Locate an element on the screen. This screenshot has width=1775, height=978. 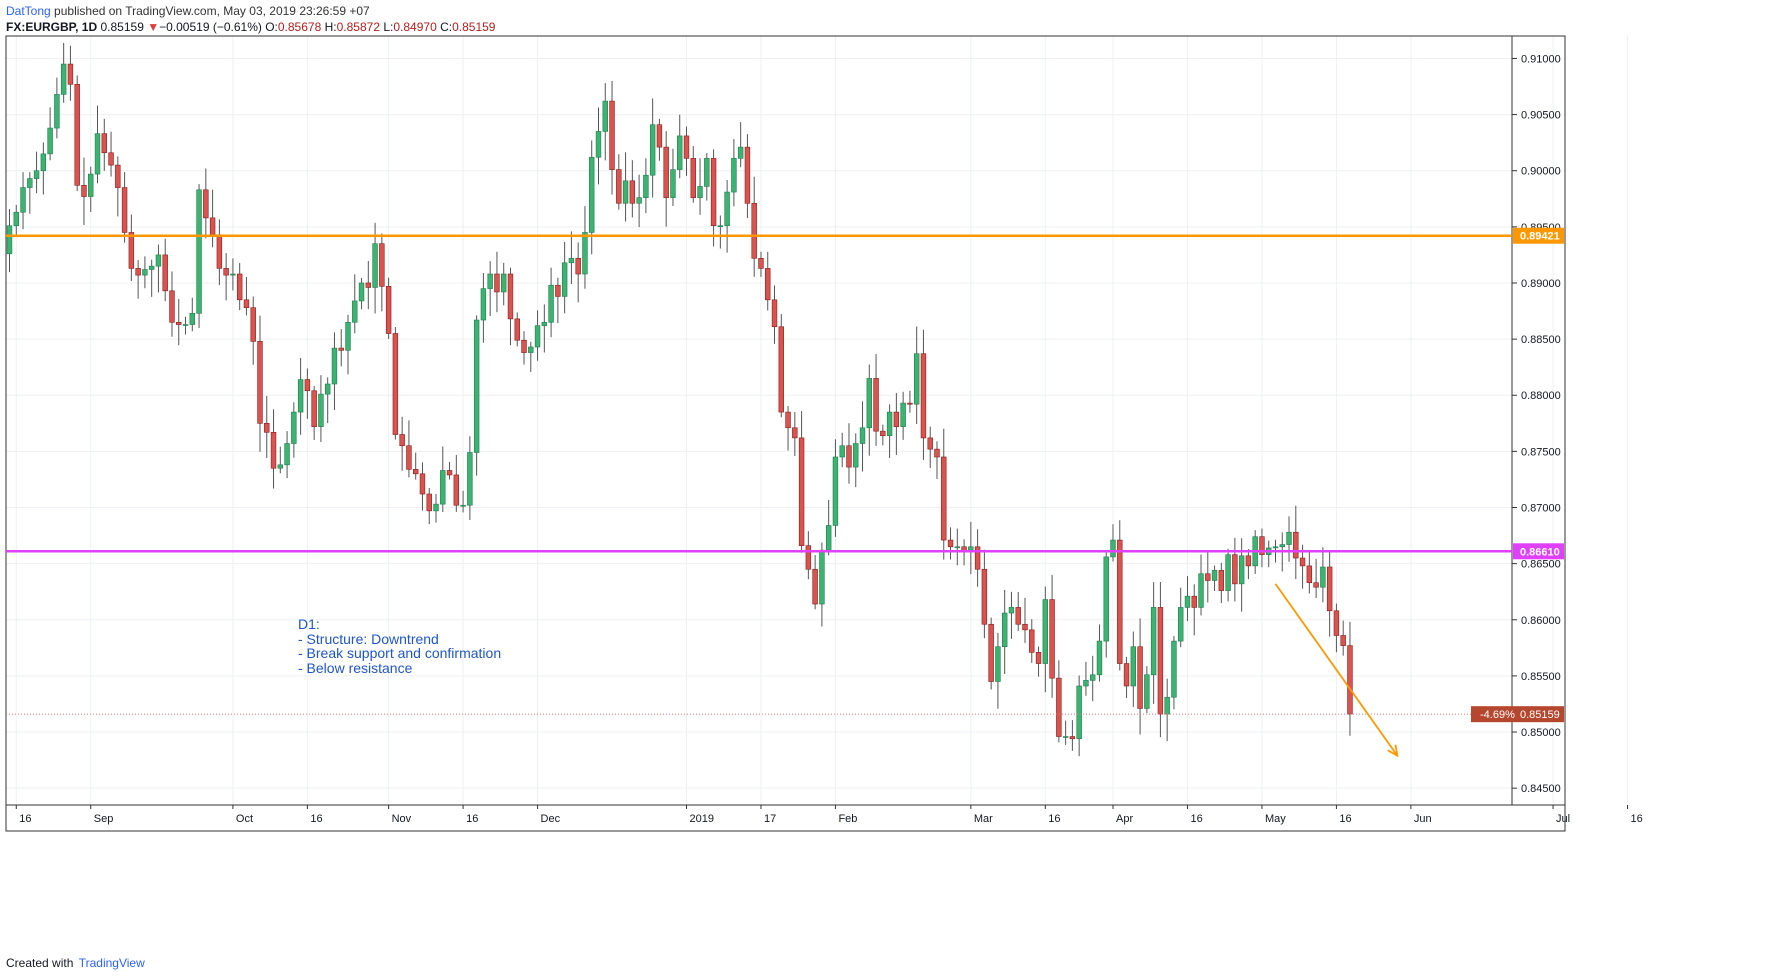
tradingview-logo: TradingView is located at coordinates (111, 963).